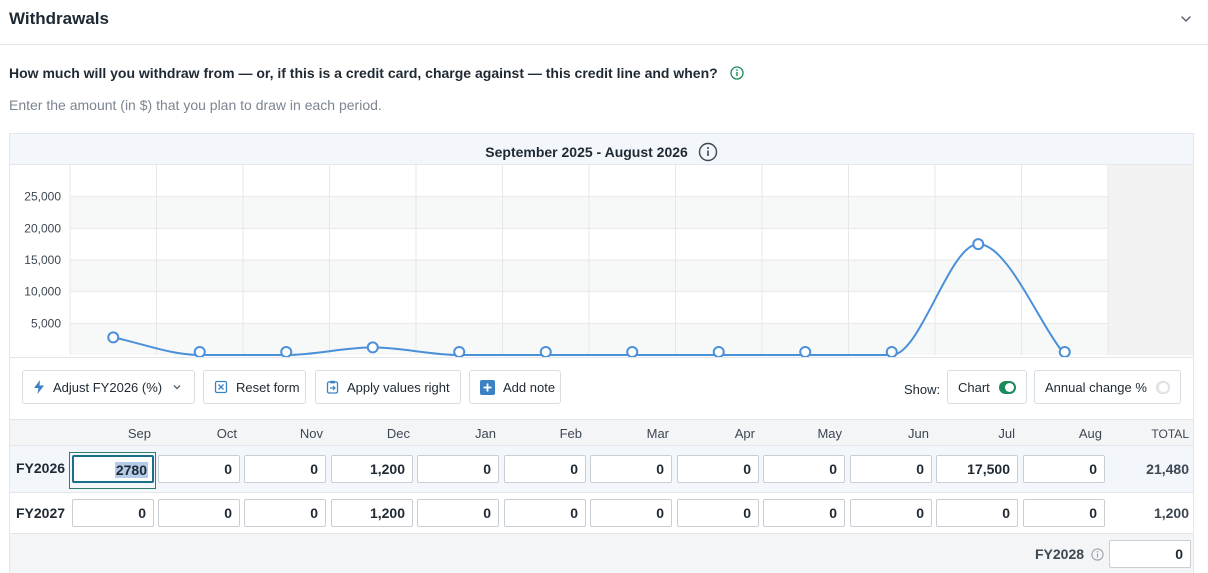  I want to click on month-header: Dec, so click(398, 433).